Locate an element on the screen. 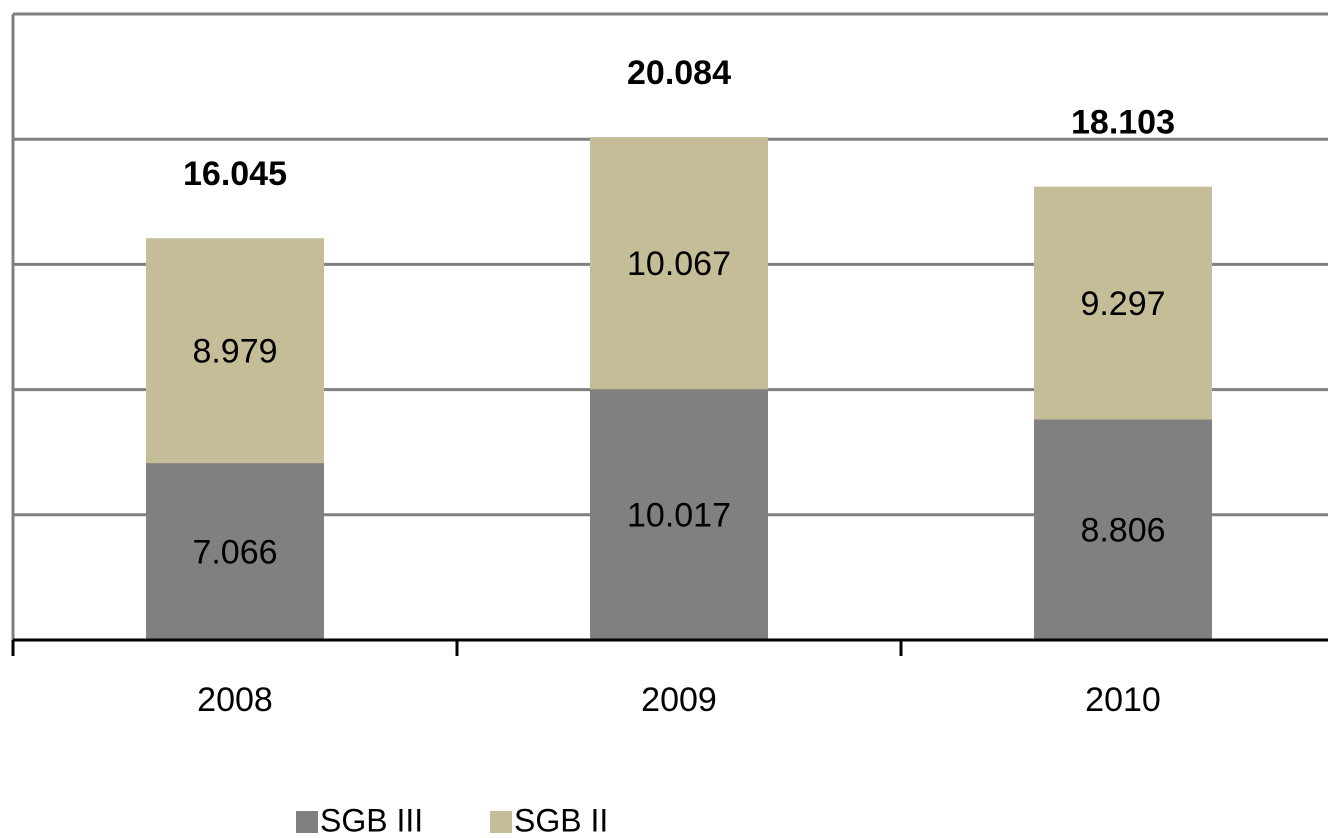 The image size is (1328, 838). value-label: 10.017 is located at coordinates (679, 516).